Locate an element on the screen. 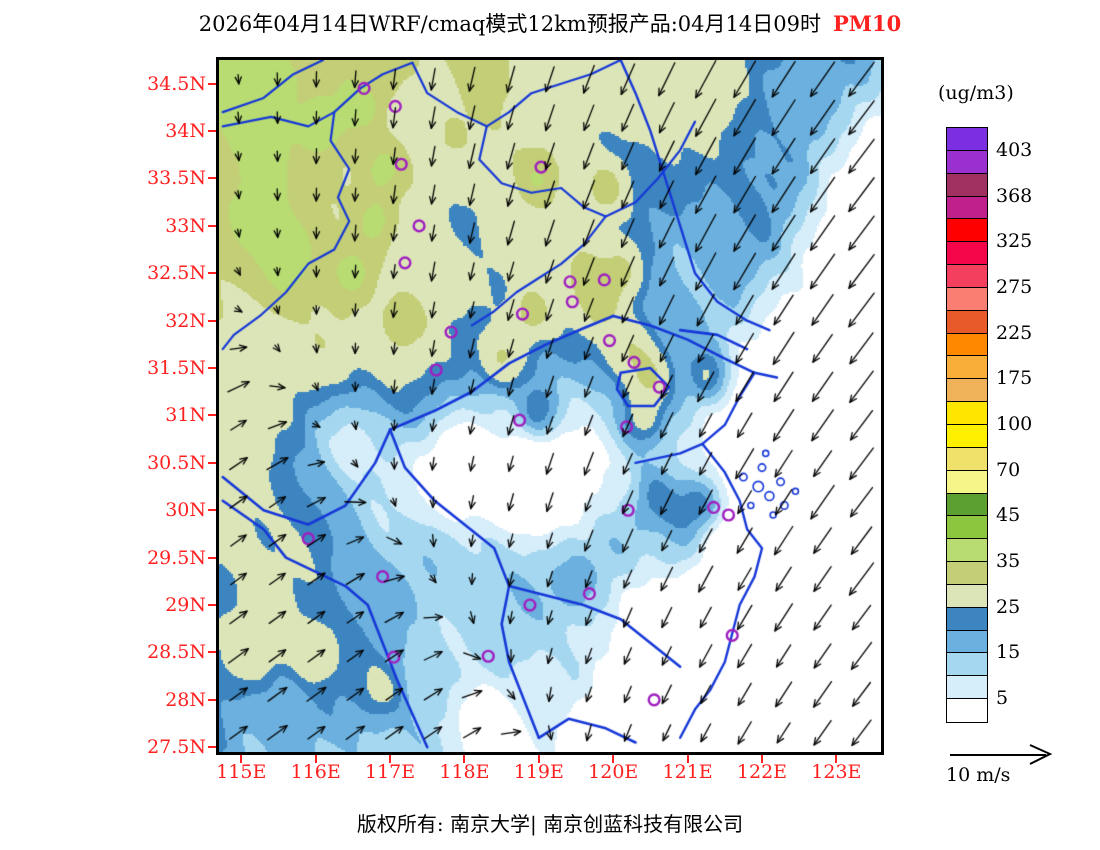 The image size is (1100, 850). title-text: 2026年04月14日WRF/cmaq模式12km预报产品:04月14日09时 is located at coordinates (509, 24).